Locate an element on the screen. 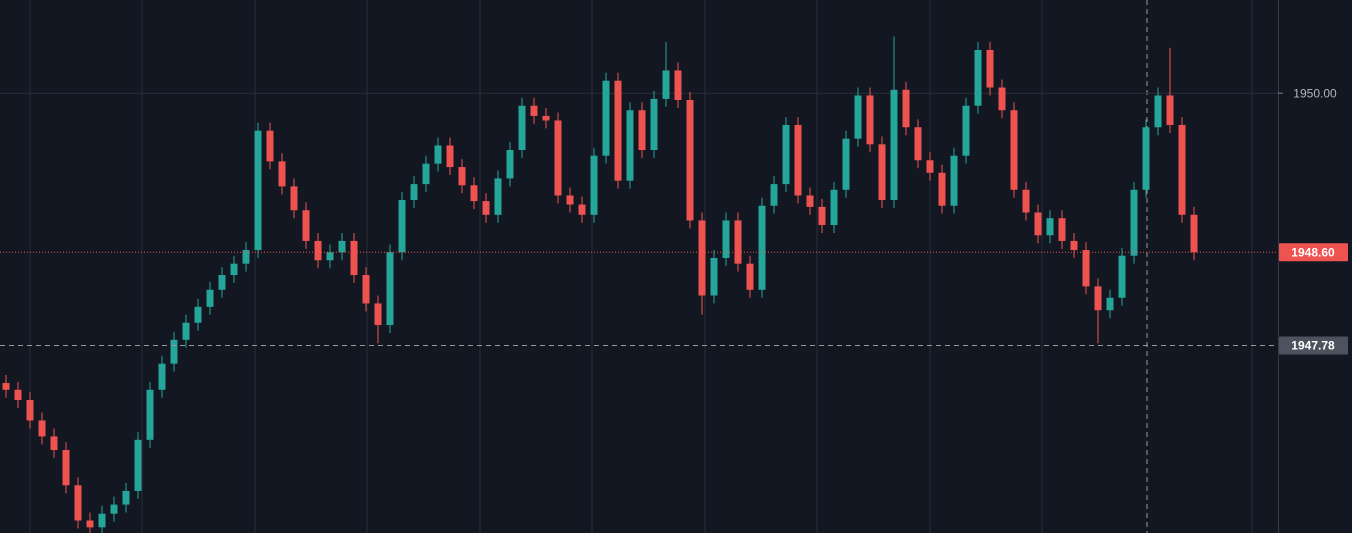 The height and width of the screenshot is (533, 1352). crosshair-label: 1947.78 is located at coordinates (1313, 346).